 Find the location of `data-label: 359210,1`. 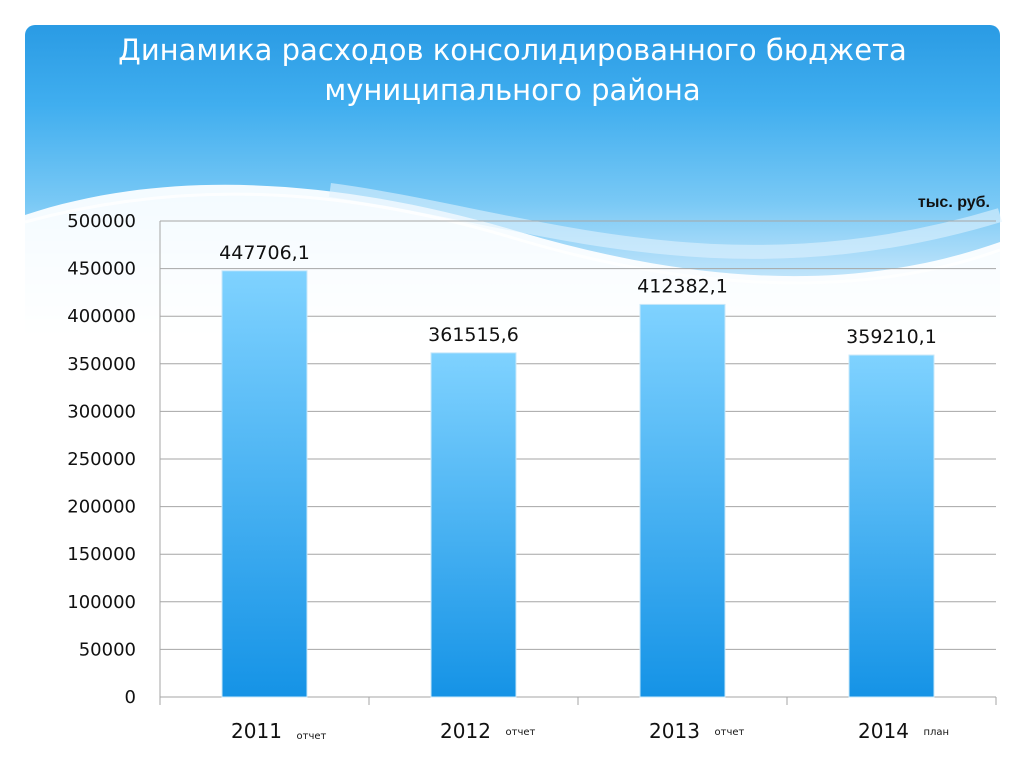

data-label: 359210,1 is located at coordinates (891, 337).